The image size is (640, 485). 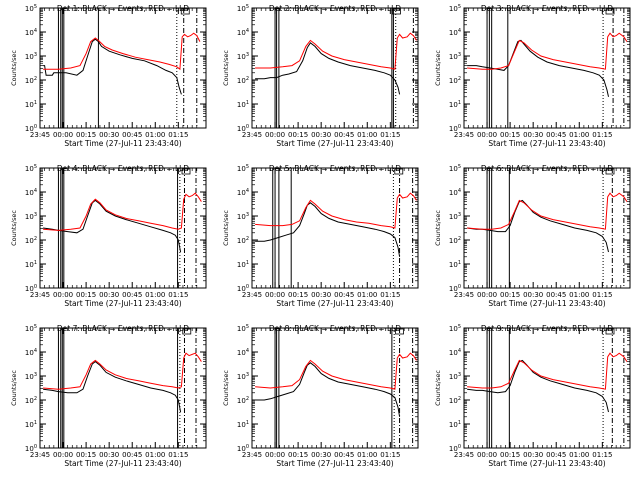 I want to click on panel-title: Det 3: BLACK = Events, RED = LLD, so click(x=547, y=8).